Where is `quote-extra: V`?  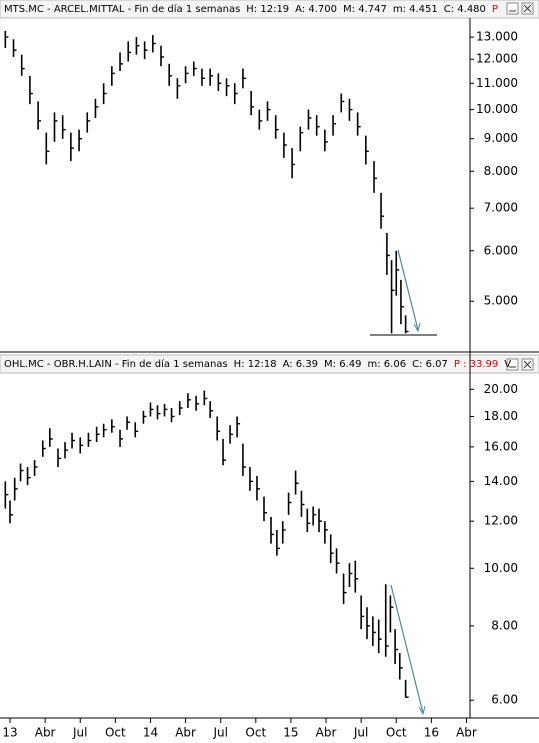 quote-extra: V is located at coordinates (507, 364).